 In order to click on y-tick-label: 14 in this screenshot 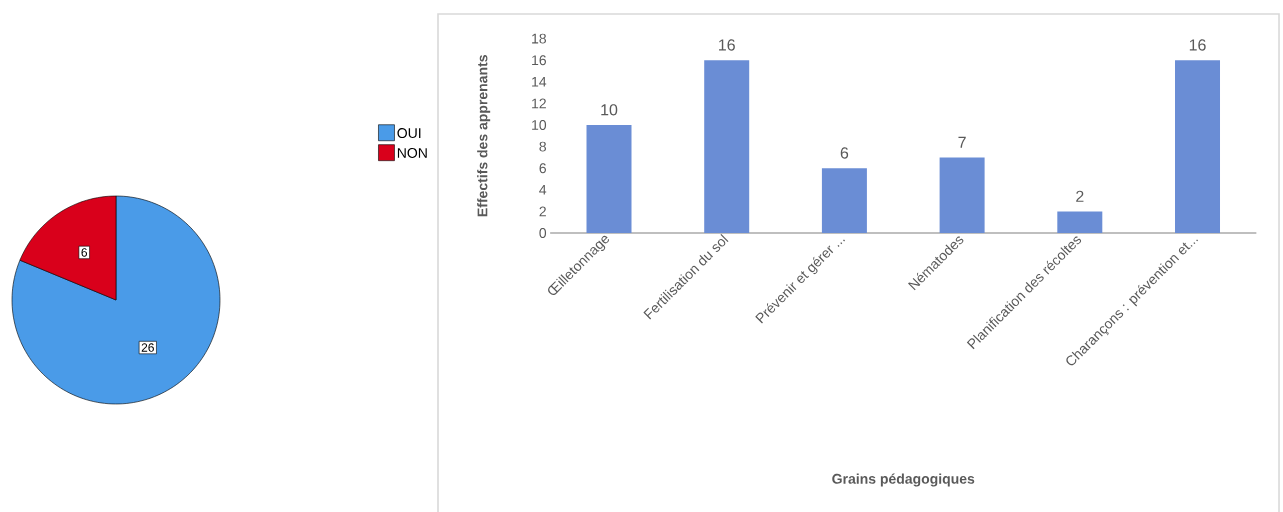, I will do `click(539, 81)`.